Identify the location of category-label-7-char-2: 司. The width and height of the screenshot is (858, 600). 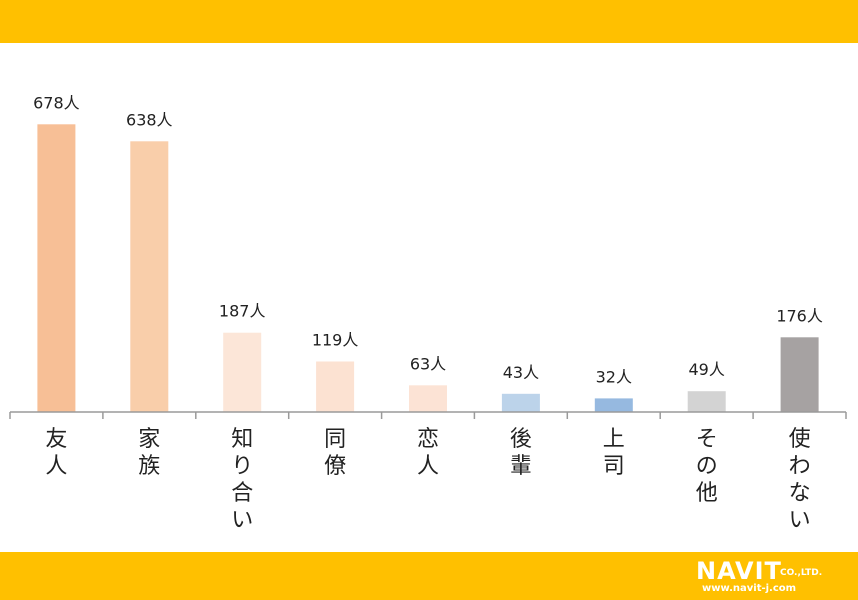
(614, 466).